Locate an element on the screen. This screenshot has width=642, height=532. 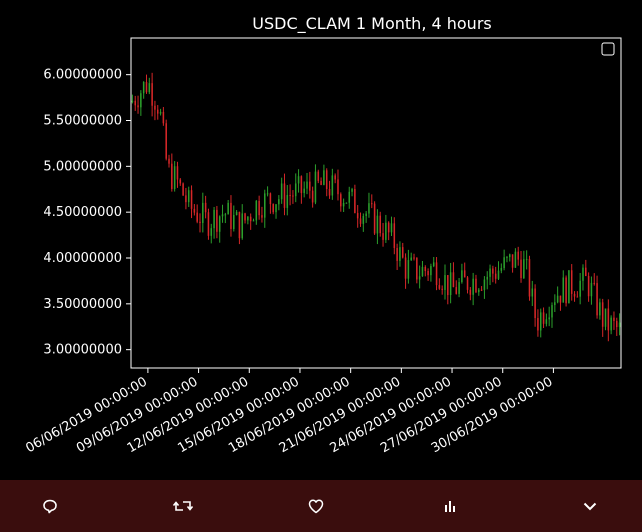
chevron-down-icon is located at coordinates (590, 506).